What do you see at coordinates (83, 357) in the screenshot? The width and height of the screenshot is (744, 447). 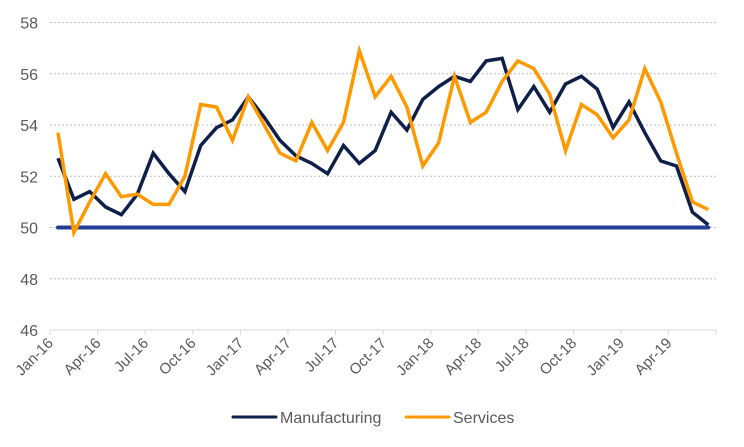 I see `x-tick-label: Apr-16` at bounding box center [83, 357].